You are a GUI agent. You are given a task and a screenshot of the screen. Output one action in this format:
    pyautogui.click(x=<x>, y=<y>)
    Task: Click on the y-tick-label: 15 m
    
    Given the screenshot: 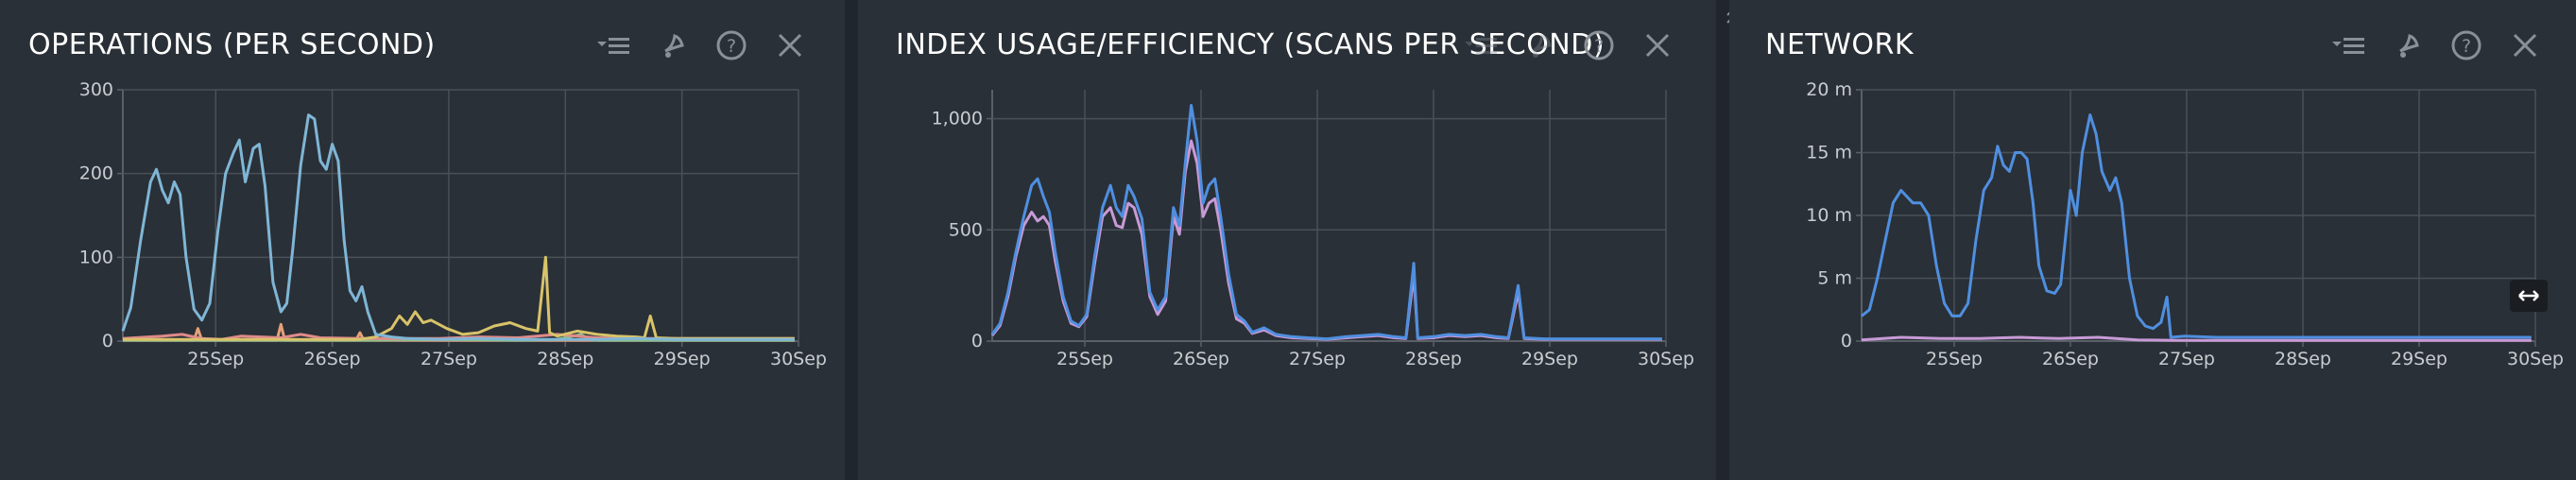 What is the action you would take?
    pyautogui.click(x=1829, y=153)
    